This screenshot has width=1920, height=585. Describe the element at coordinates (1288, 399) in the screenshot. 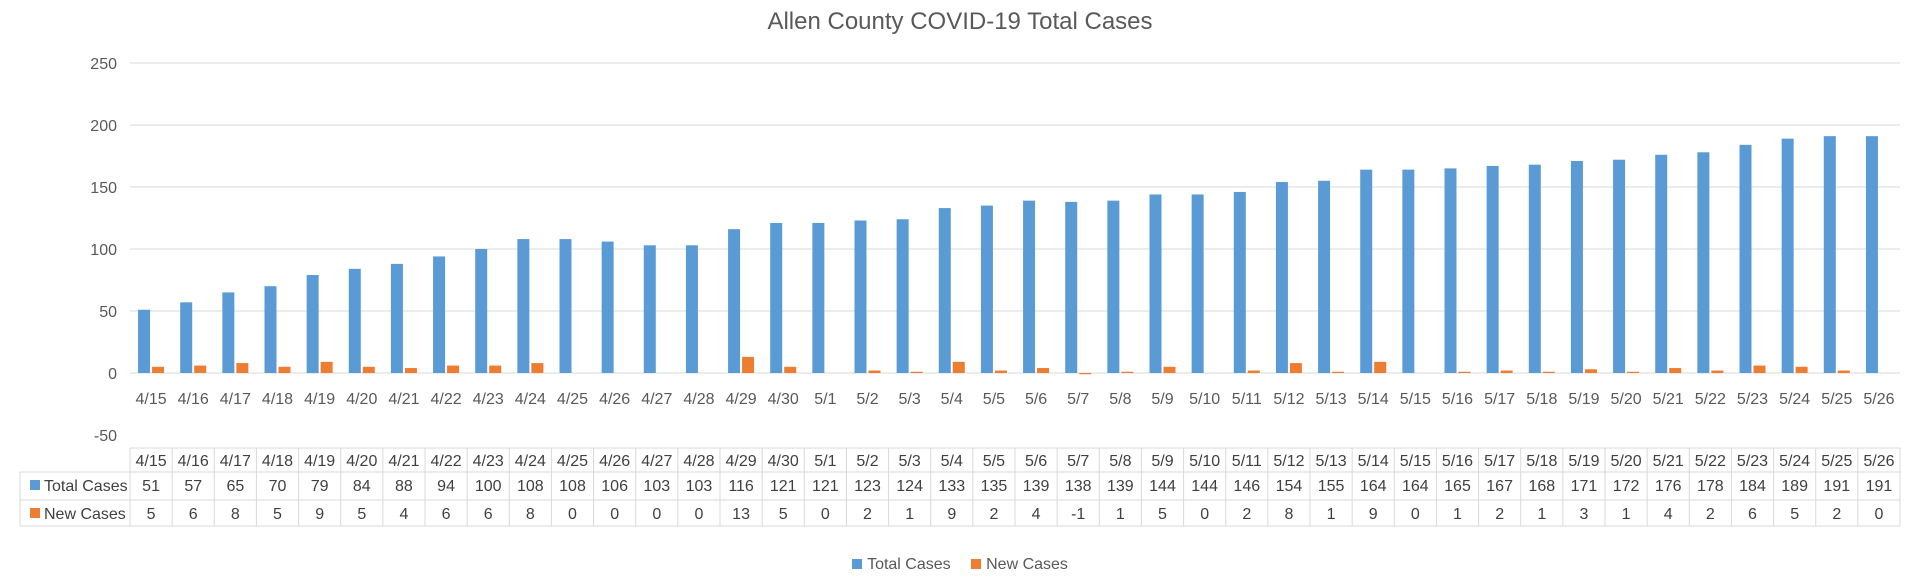

I see `x-tick-label: 5/12` at that location.